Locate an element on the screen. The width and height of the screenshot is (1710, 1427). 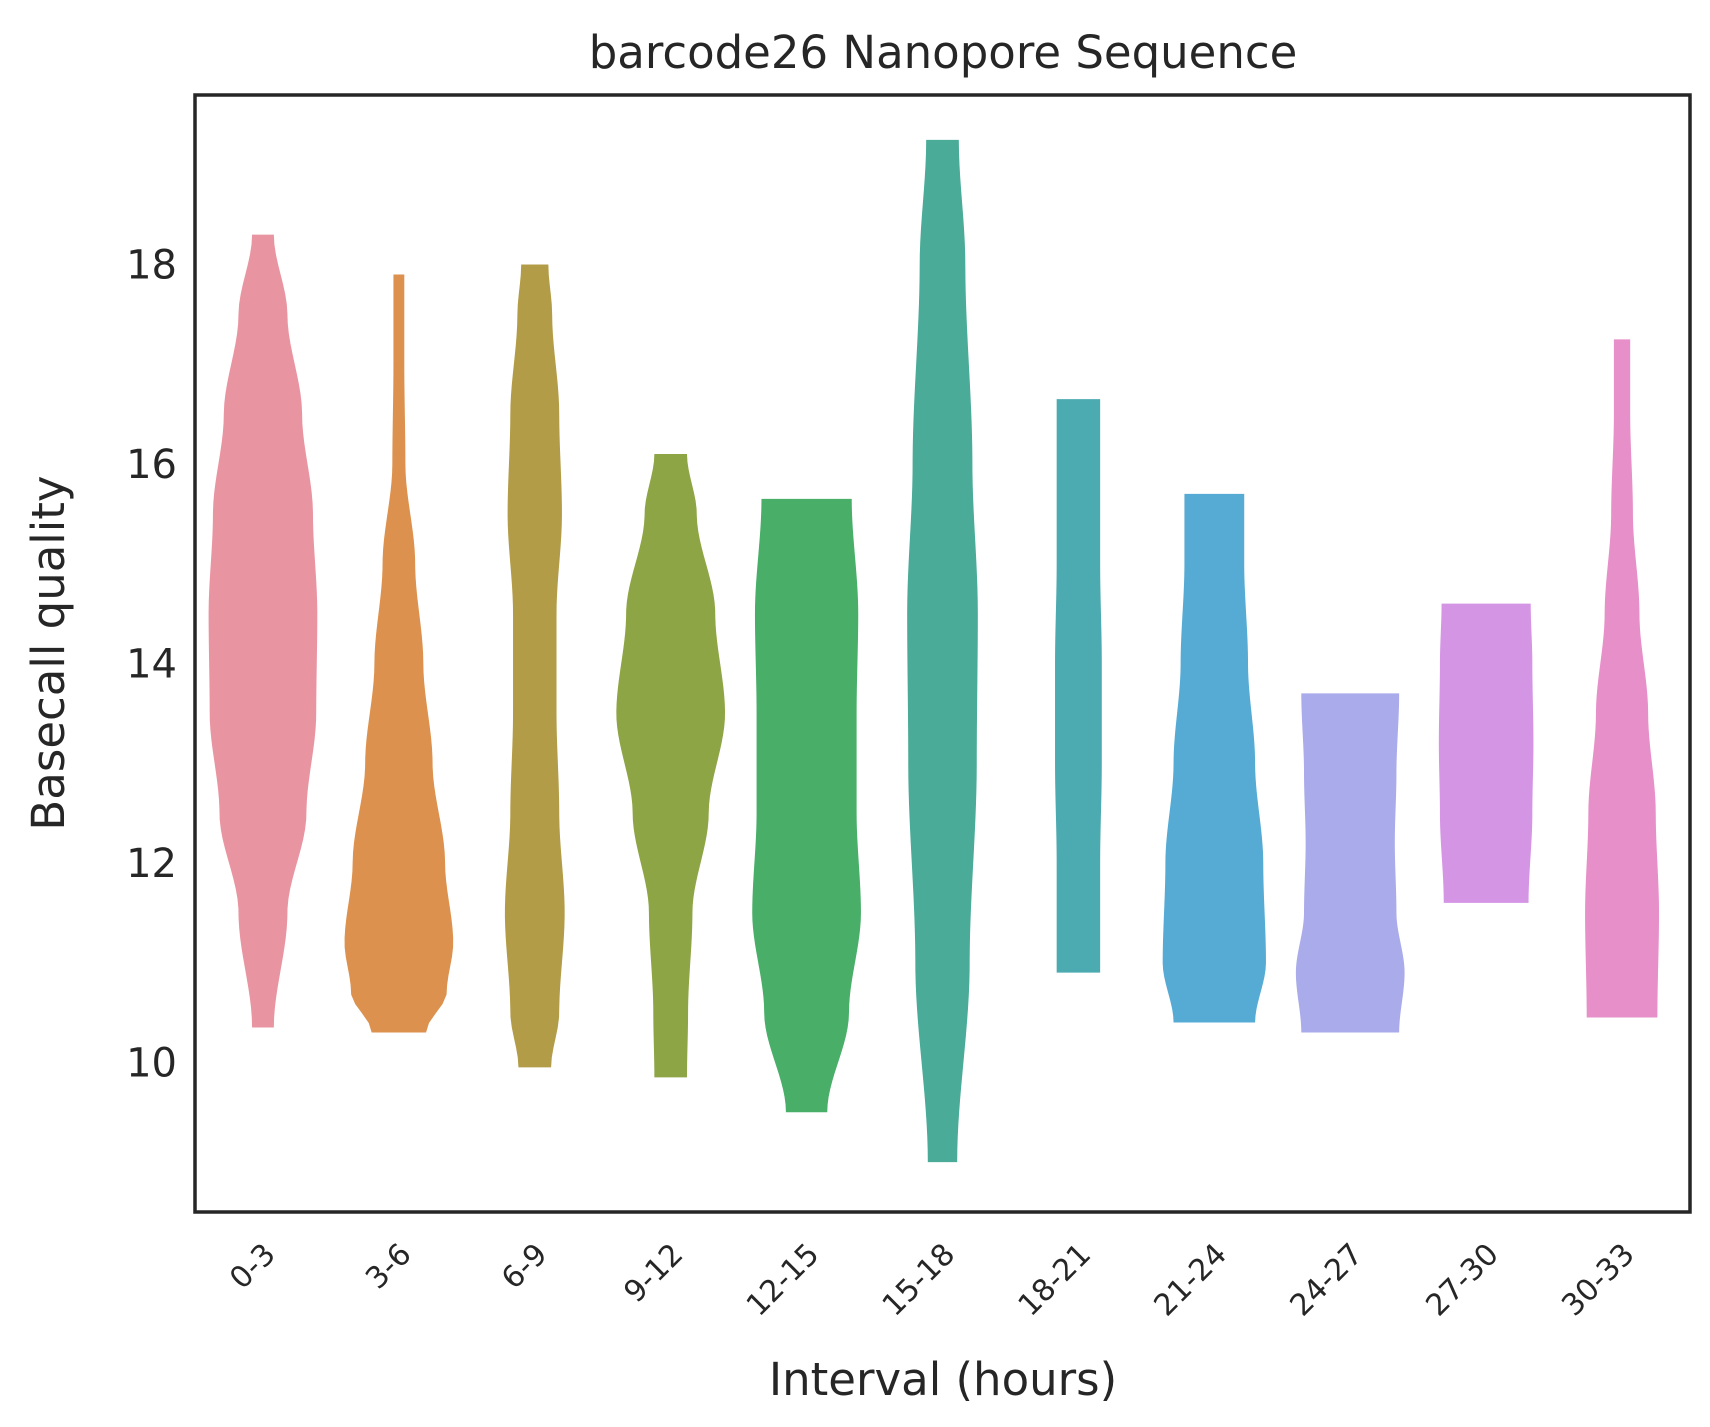
x-tick-label: 27-30 is located at coordinates (1462, 1280).